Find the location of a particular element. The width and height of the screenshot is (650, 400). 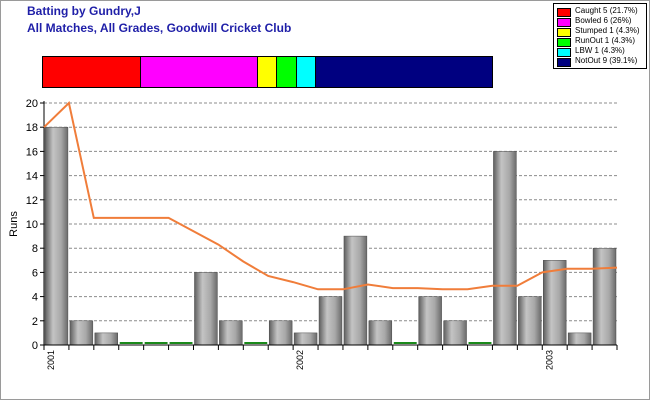

dist-segment-notout is located at coordinates (404, 72).